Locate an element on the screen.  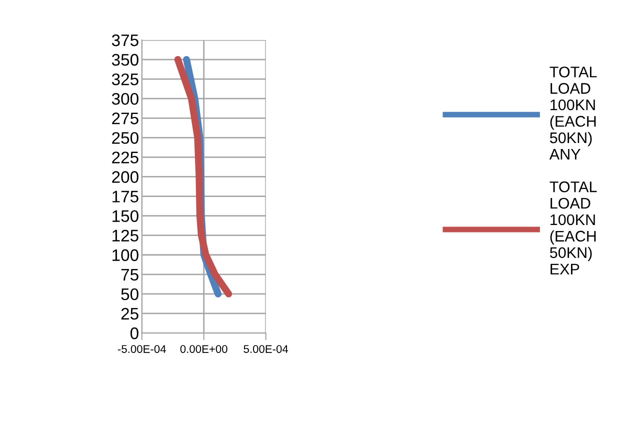
x-tick-label: 0.00E+00 is located at coordinates (204, 349).